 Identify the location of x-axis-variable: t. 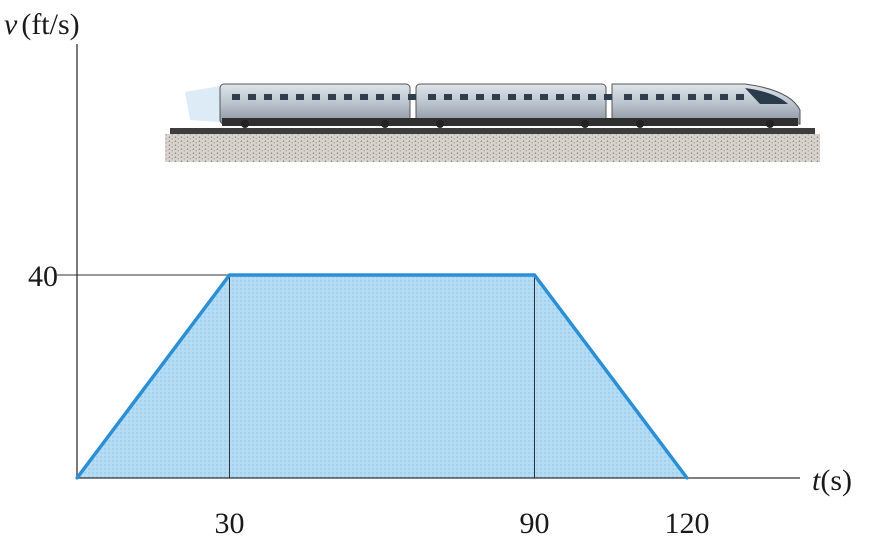
(816, 480).